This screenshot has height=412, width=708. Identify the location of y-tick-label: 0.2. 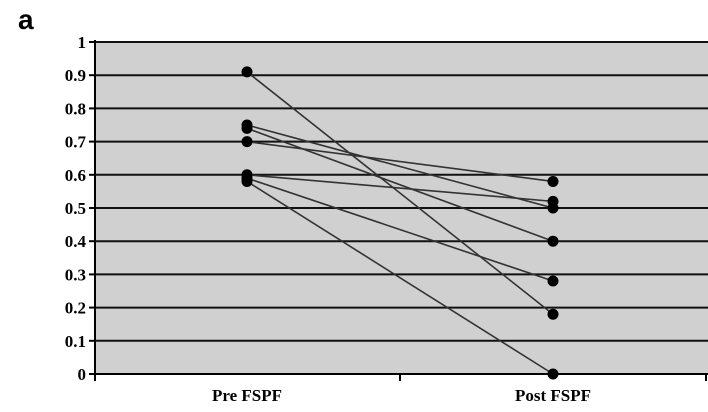
(75, 308).